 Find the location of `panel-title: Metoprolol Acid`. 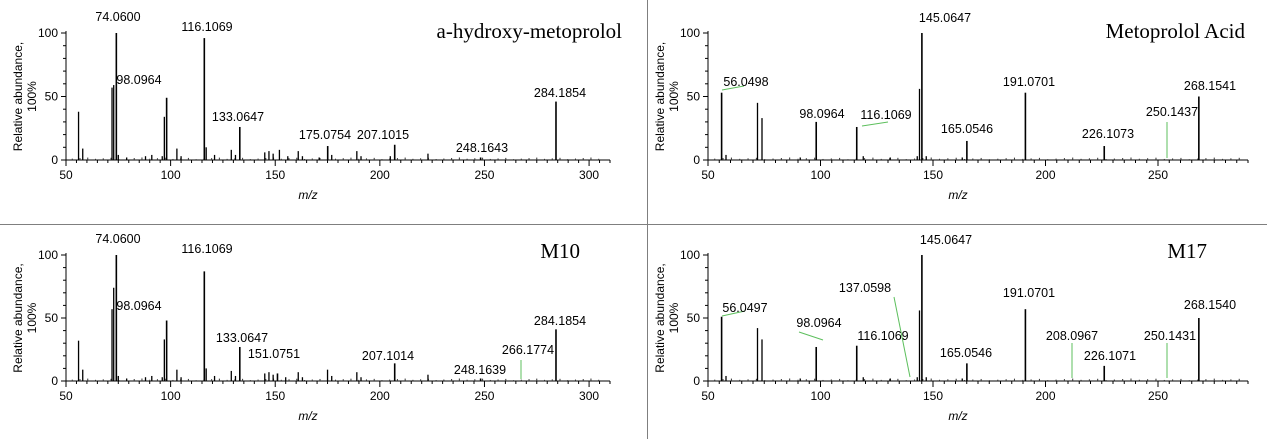

panel-title: Metoprolol Acid is located at coordinates (1176, 31).